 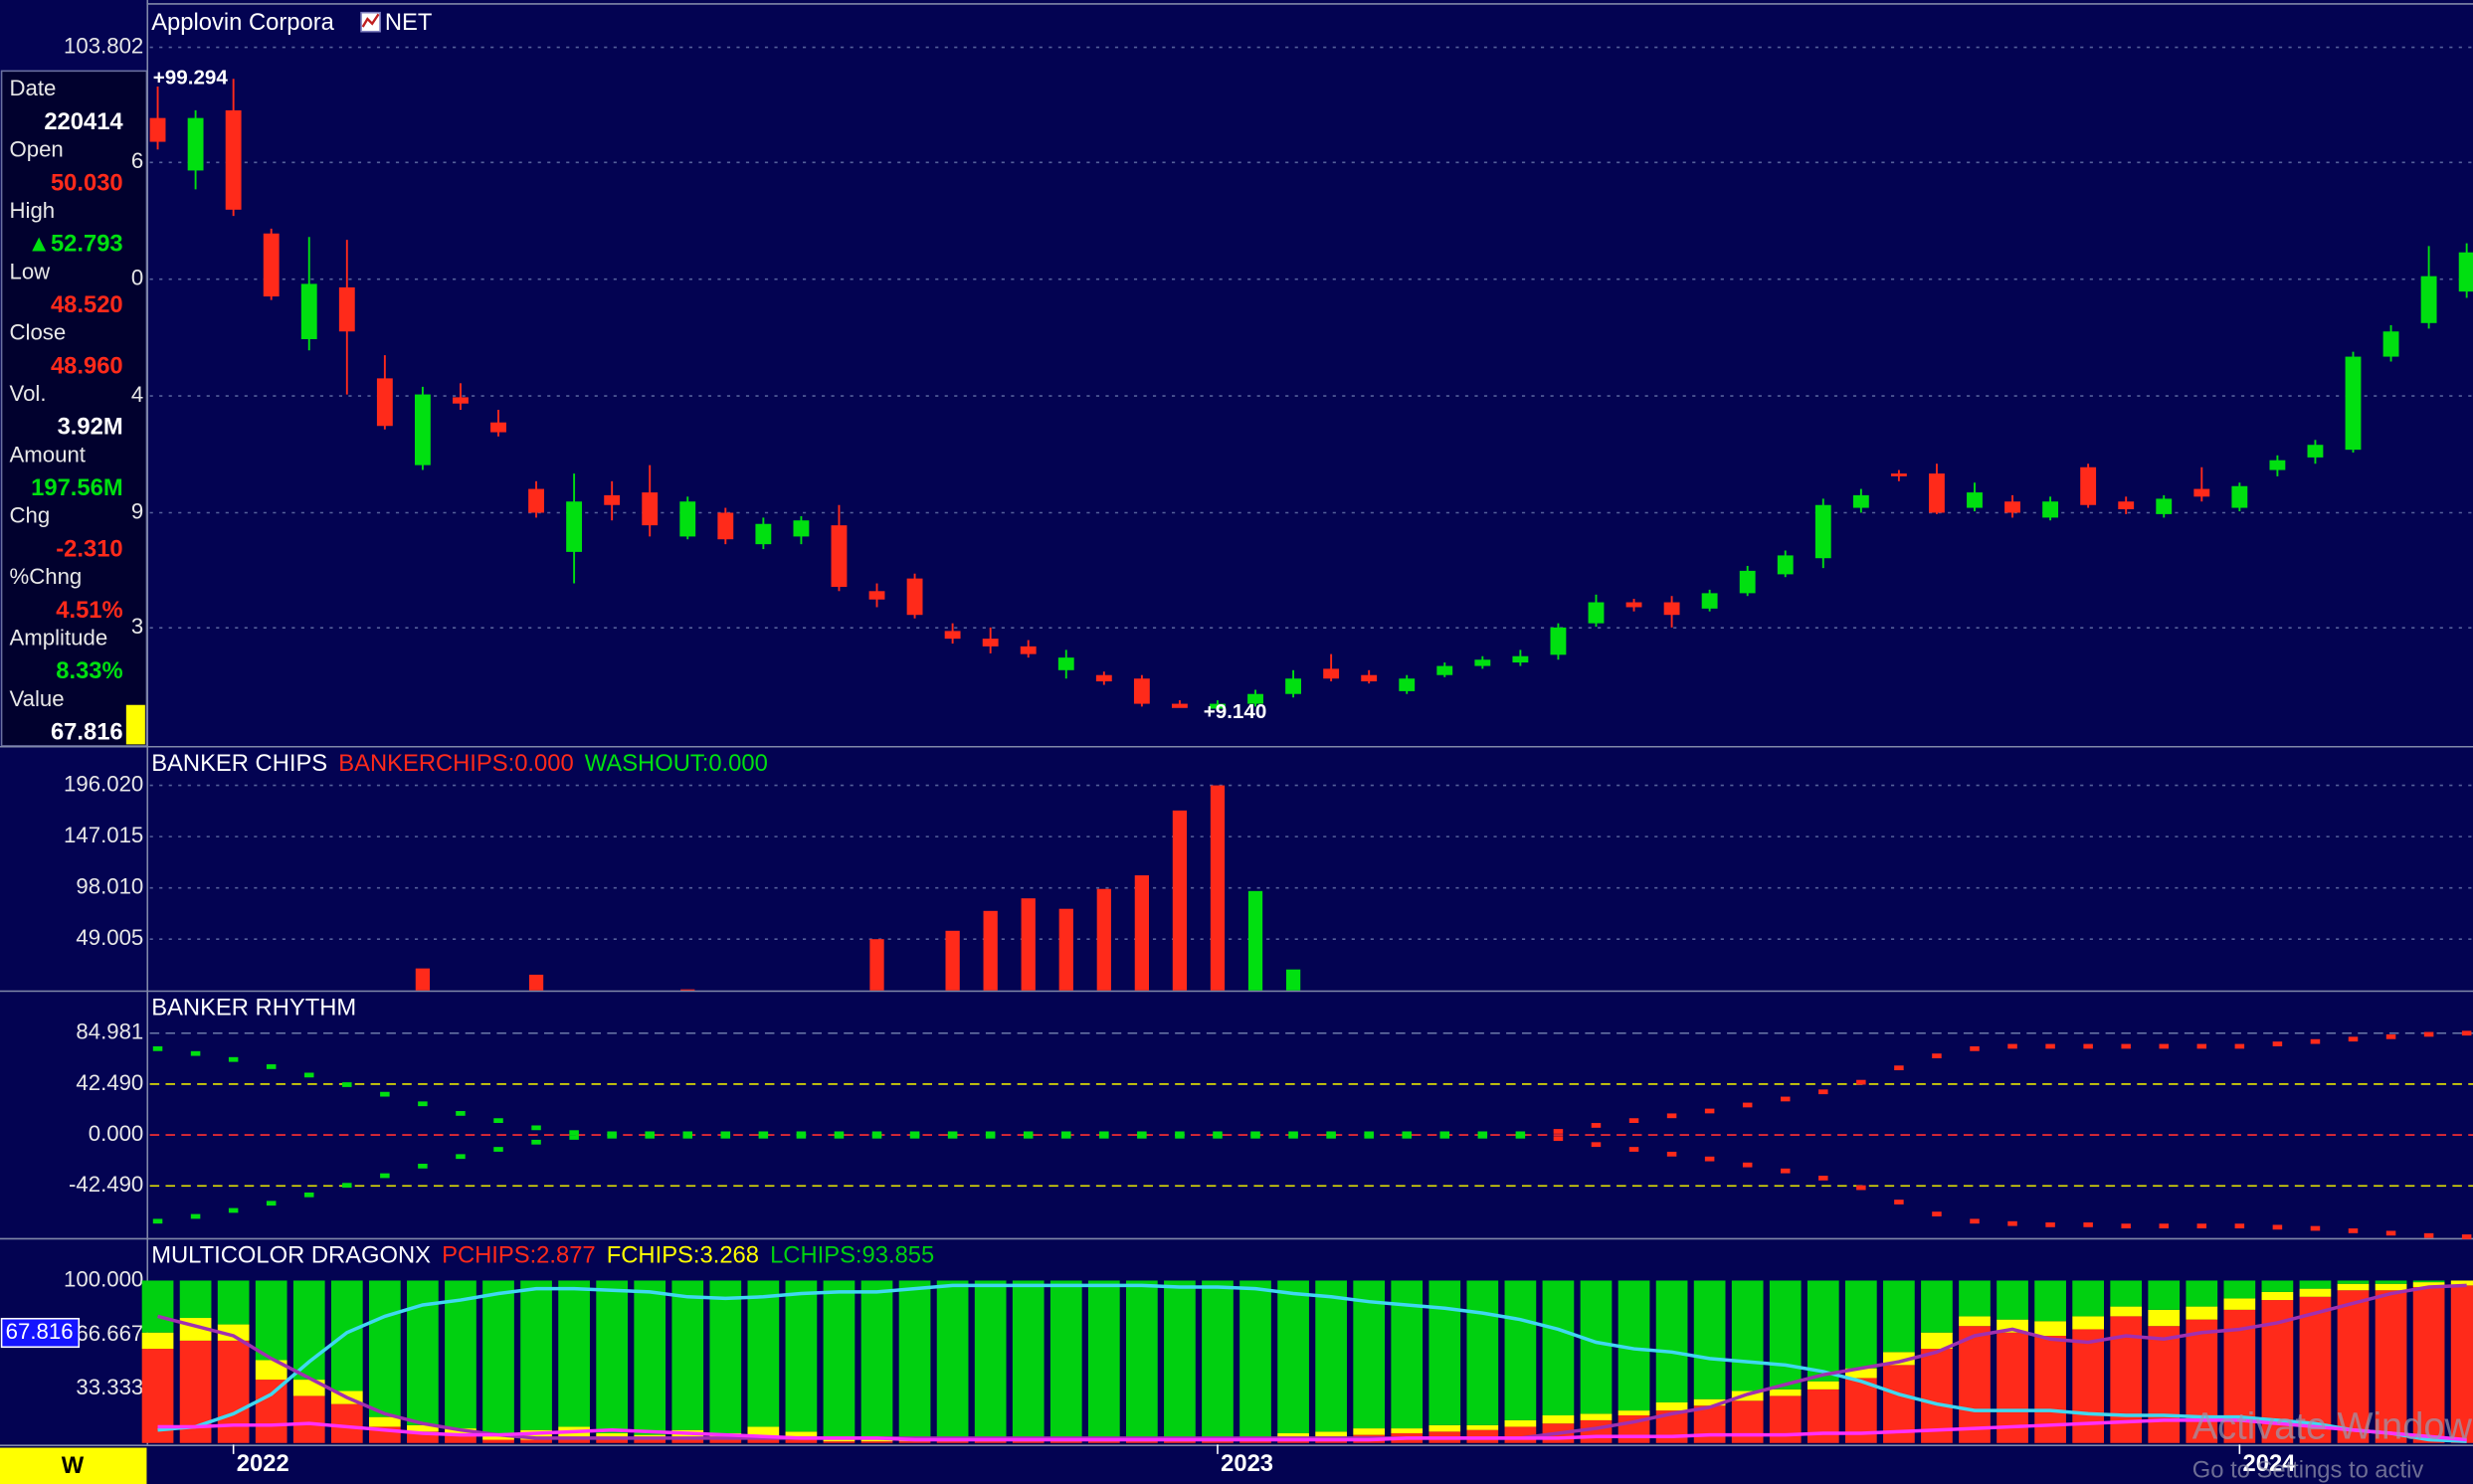 I want to click on current-value-box, so click(x=40, y=1333).